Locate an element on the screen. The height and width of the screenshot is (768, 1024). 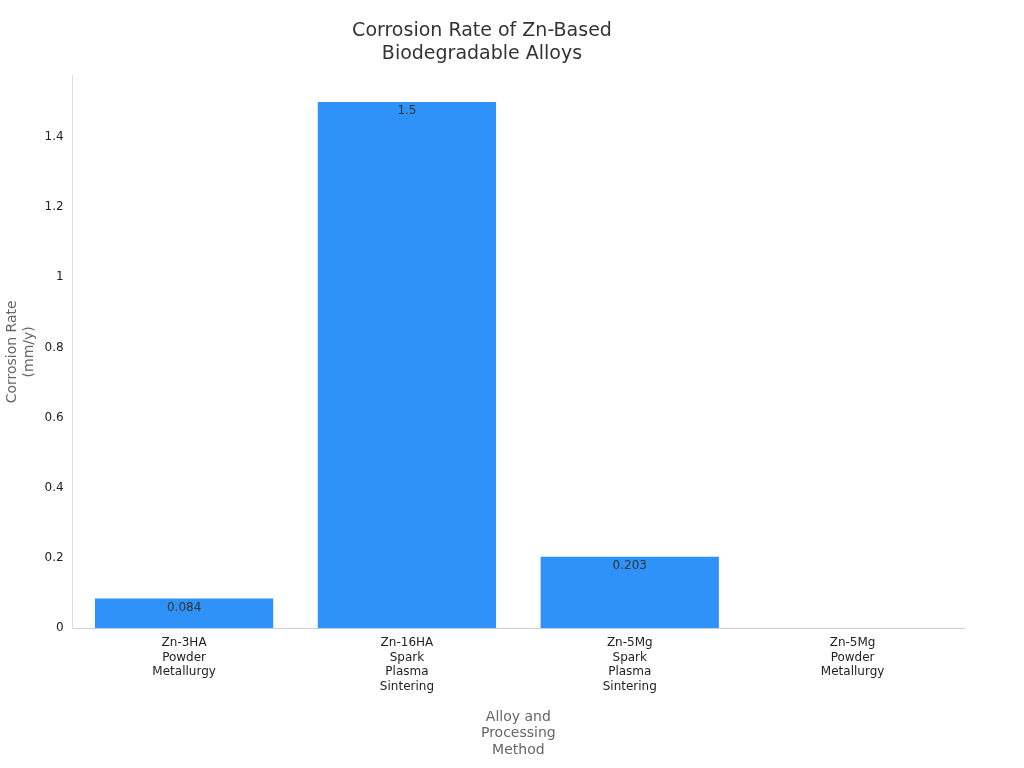
y-tick-label: 0.8 is located at coordinates (54, 346).